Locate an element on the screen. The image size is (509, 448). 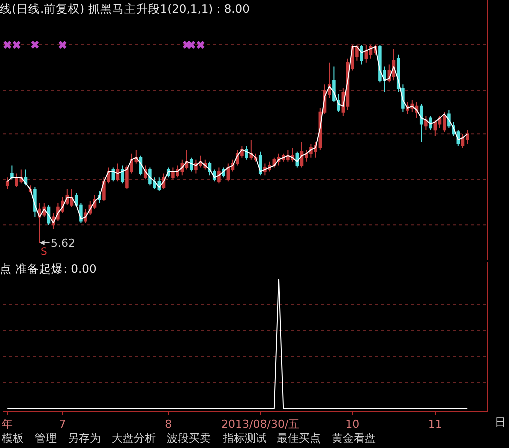
text: 大盘分析 is located at coordinates (134, 438).